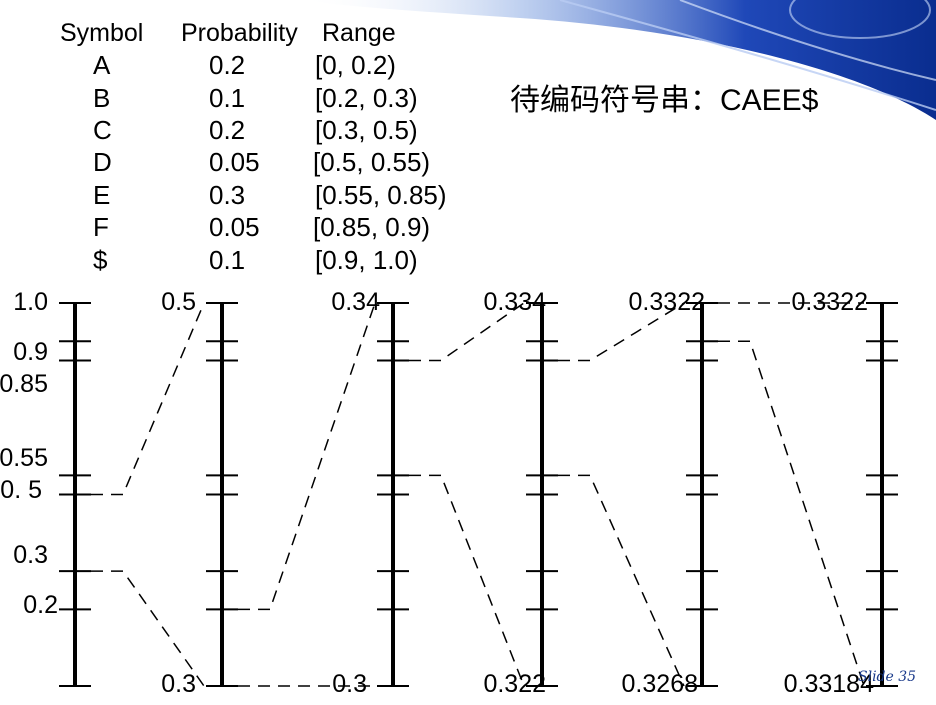 This screenshot has width=936, height=705. Describe the element at coordinates (102, 162) in the screenshot. I see `symbol-cell: D` at that location.